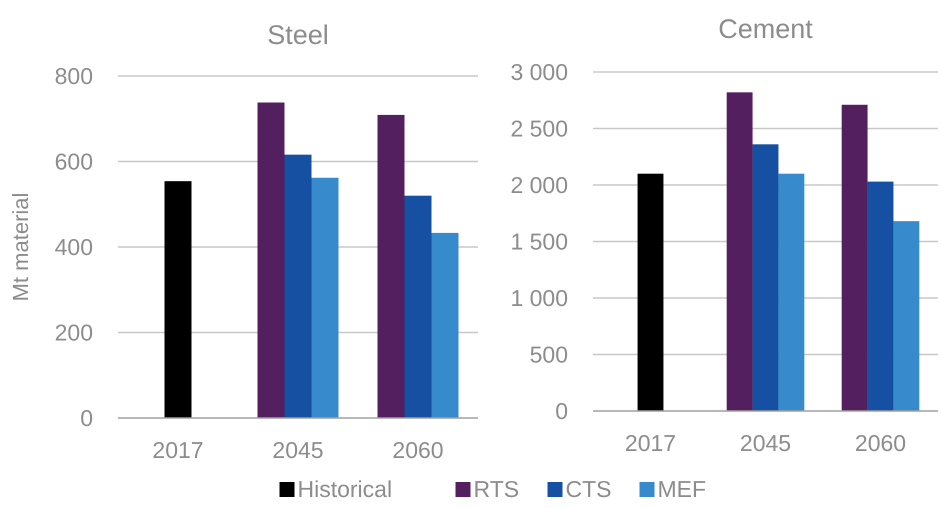 This screenshot has height=508, width=941. What do you see at coordinates (497, 489) in the screenshot?
I see `legend-label: RTS` at bounding box center [497, 489].